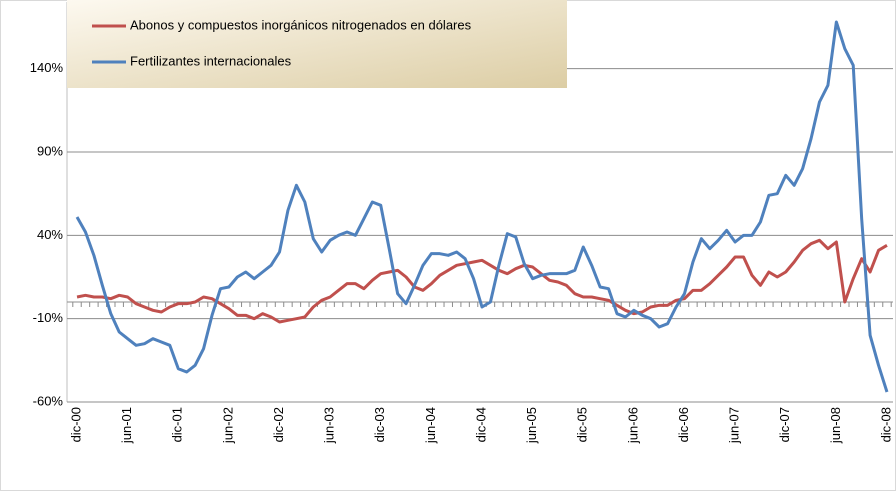  What do you see at coordinates (75, 424) in the screenshot?
I see `x-tick-label: dic-00` at bounding box center [75, 424].